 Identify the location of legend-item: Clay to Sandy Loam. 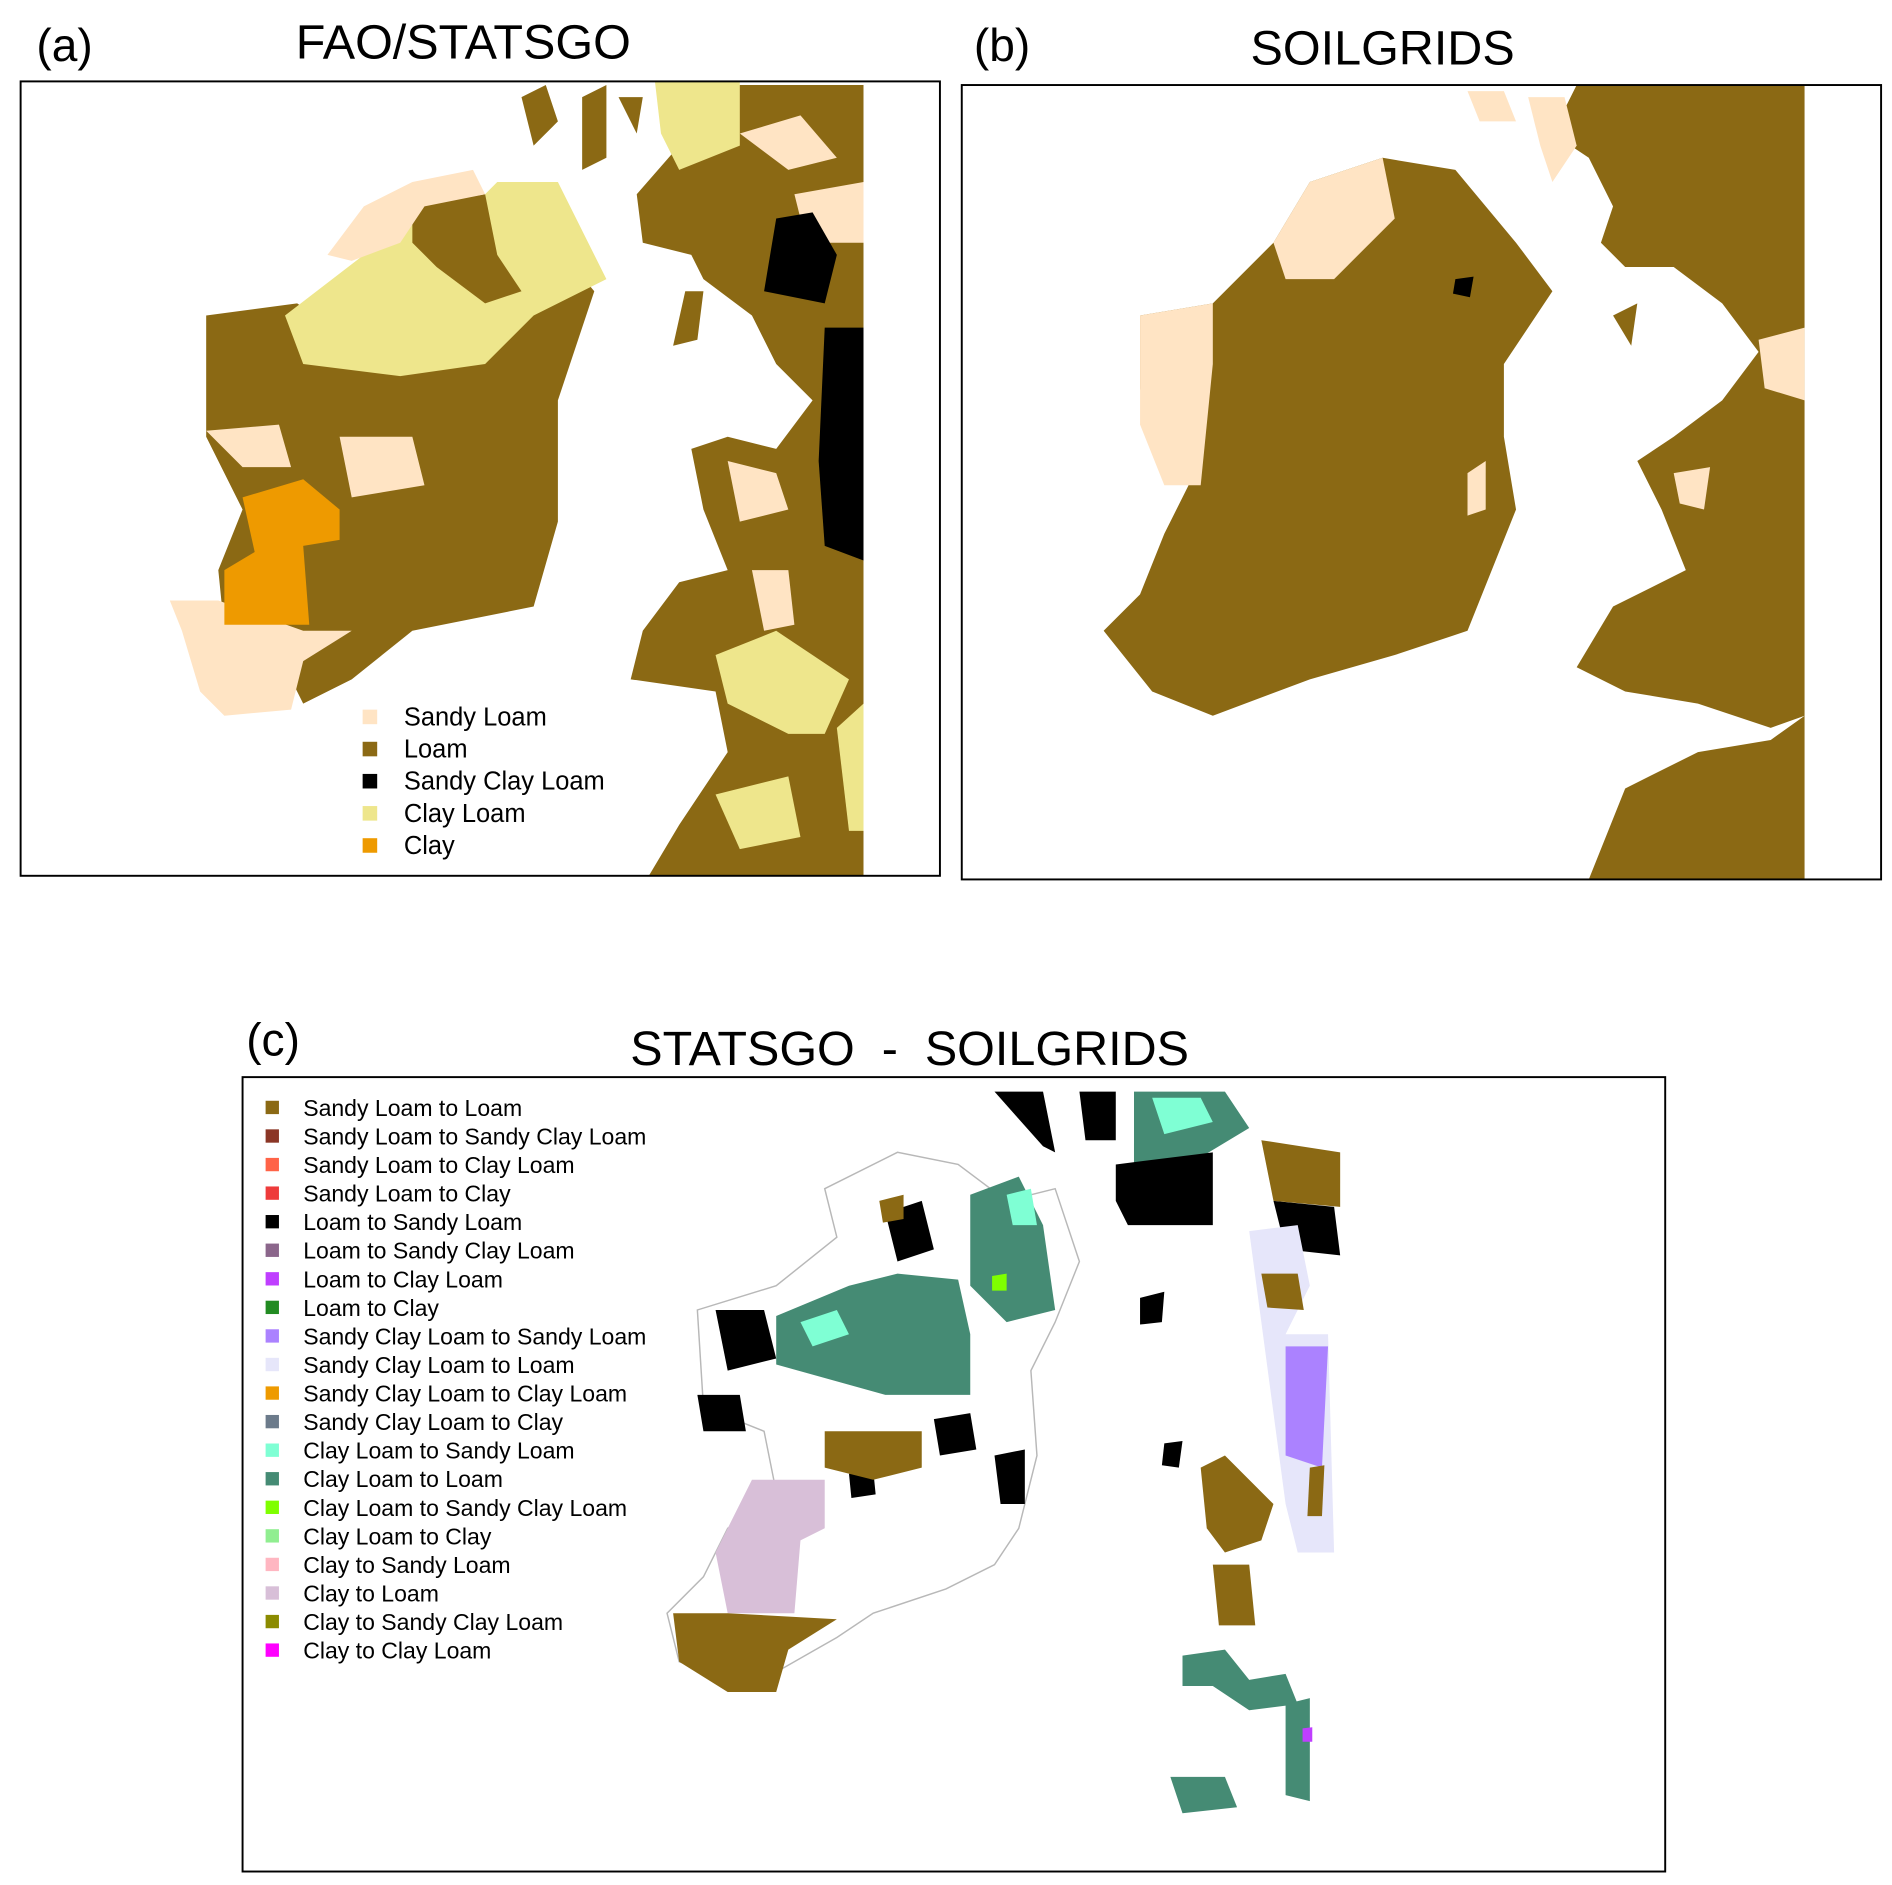
(388, 1565).